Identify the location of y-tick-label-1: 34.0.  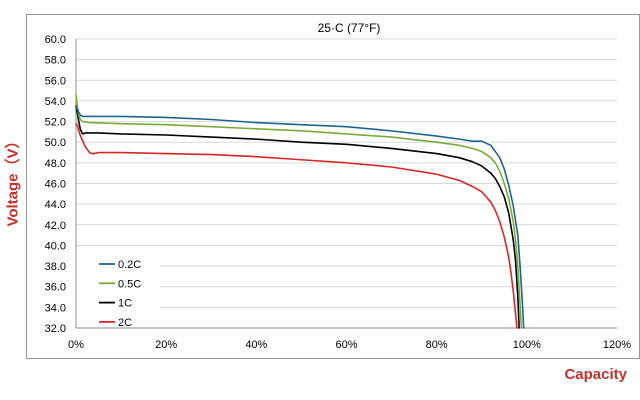
(55, 308).